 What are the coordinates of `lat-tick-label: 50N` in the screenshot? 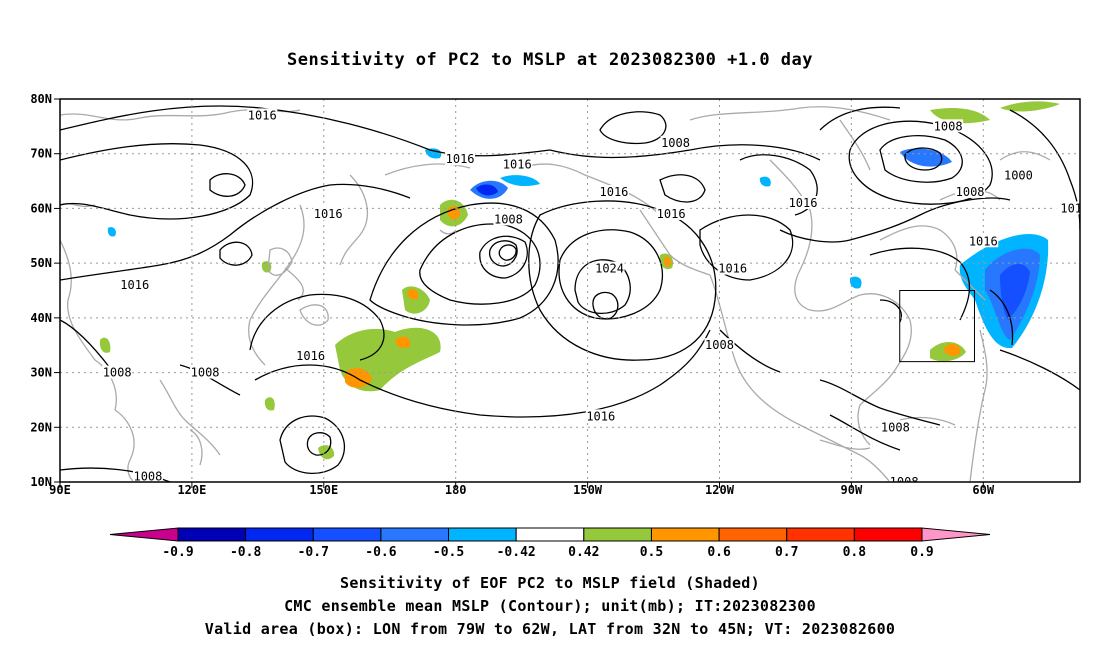 It's located at (41, 263).